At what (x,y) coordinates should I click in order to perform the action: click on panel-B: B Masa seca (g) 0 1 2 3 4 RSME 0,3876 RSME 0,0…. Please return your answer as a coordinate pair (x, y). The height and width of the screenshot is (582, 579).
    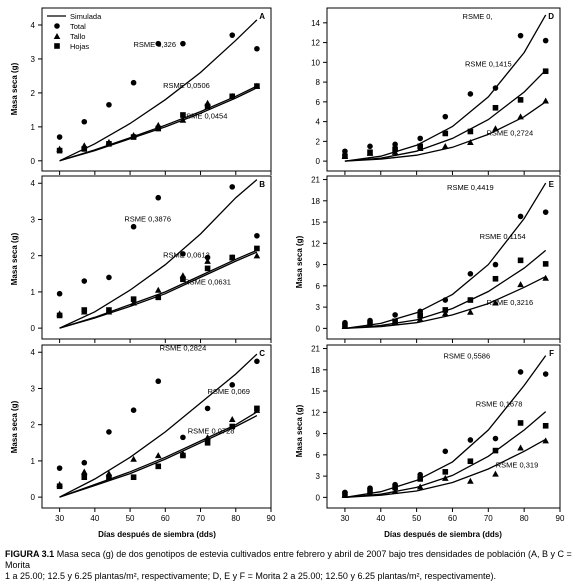
    Looking at the image, I should click on (141, 259).